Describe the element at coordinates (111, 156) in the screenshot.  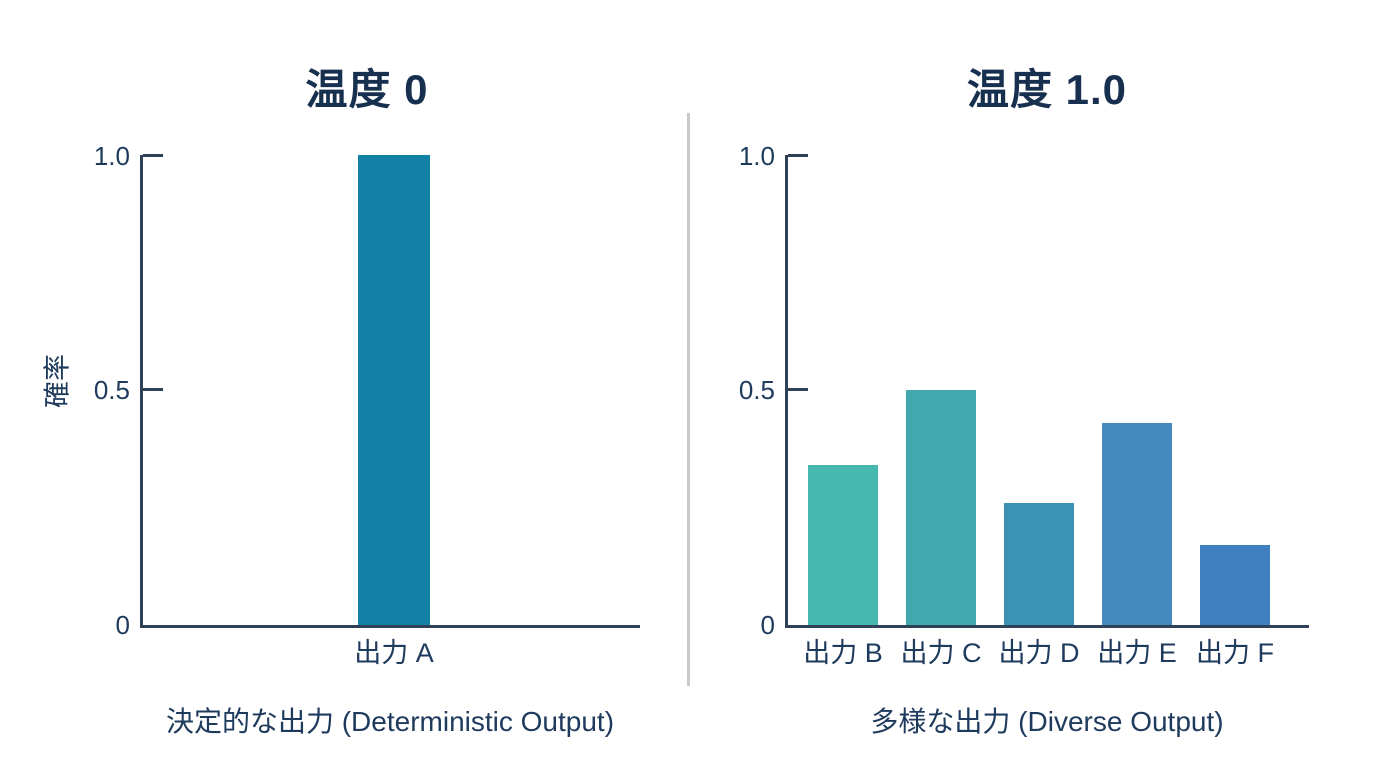
I see `left-y-tick-label-1_0: 1.0` at that location.